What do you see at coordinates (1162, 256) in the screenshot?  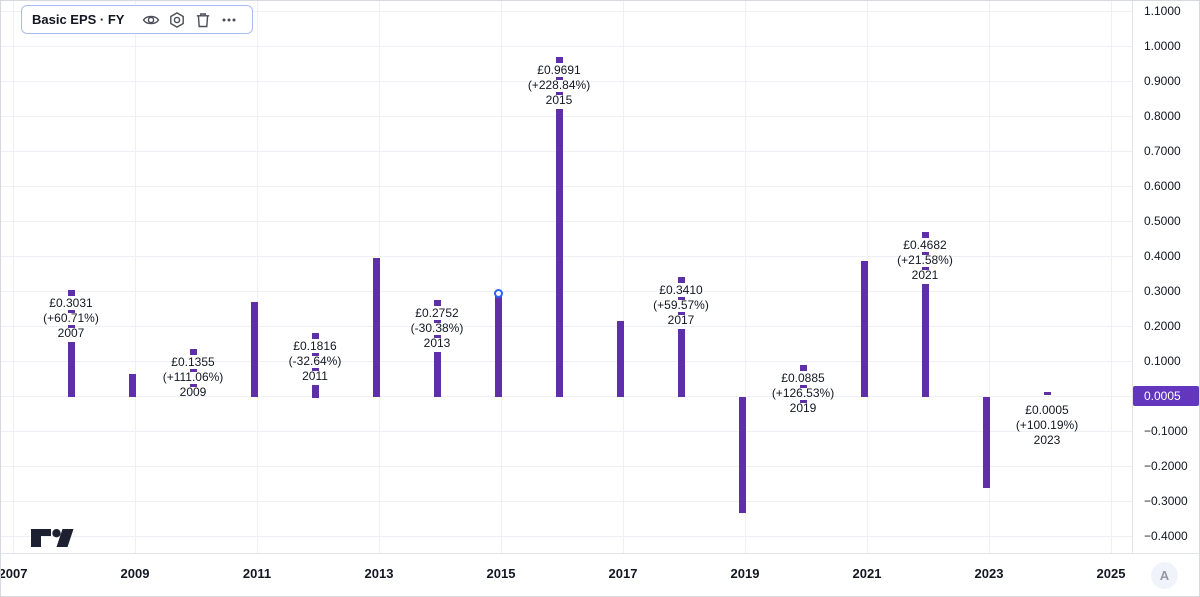 I see `price-axis-label: 0.4000` at bounding box center [1162, 256].